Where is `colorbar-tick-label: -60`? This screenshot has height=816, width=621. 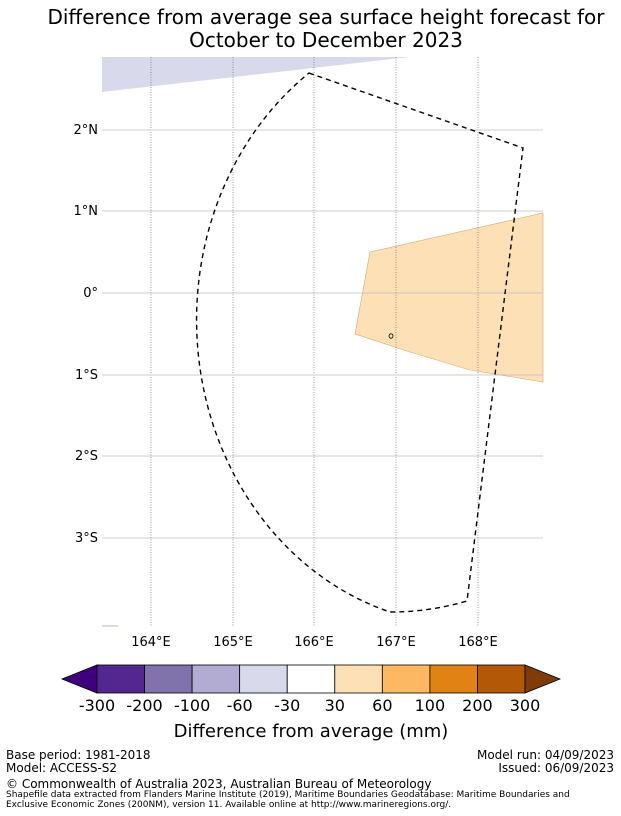
colorbar-tick-label: -60 is located at coordinates (240, 705).